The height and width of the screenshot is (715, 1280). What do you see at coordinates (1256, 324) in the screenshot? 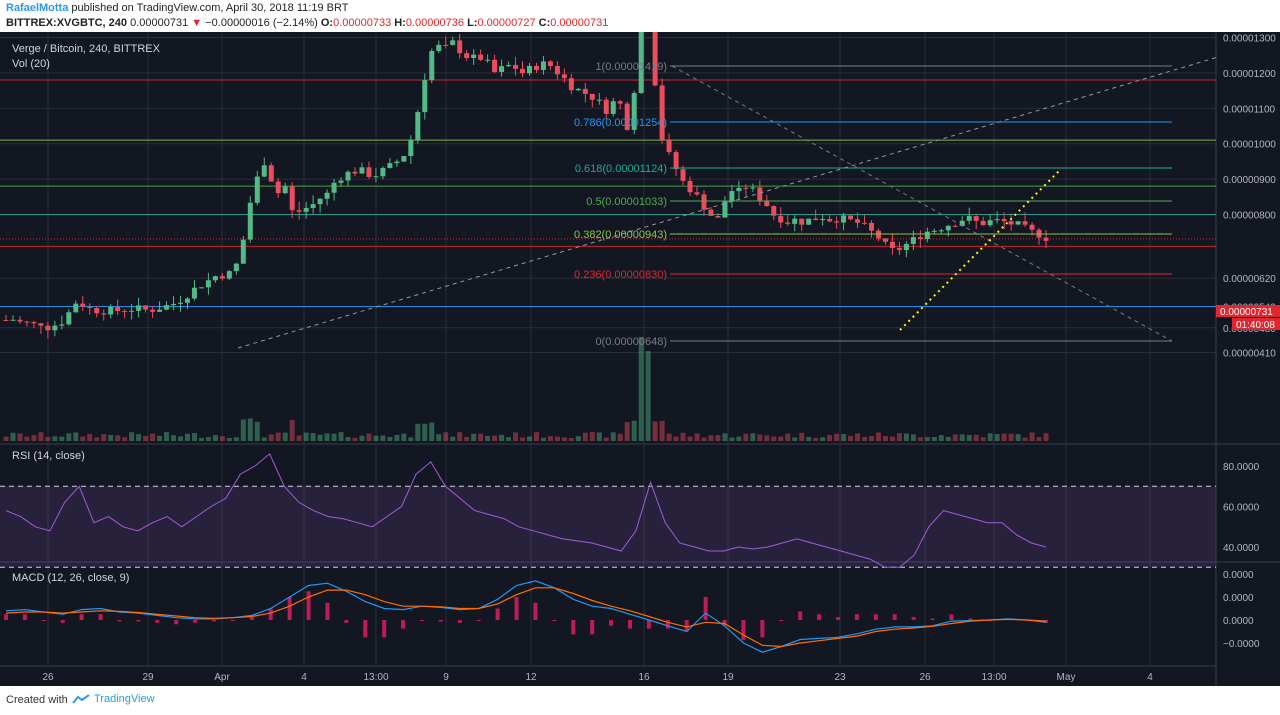
I see `countdown-tag-bg` at bounding box center [1256, 324].